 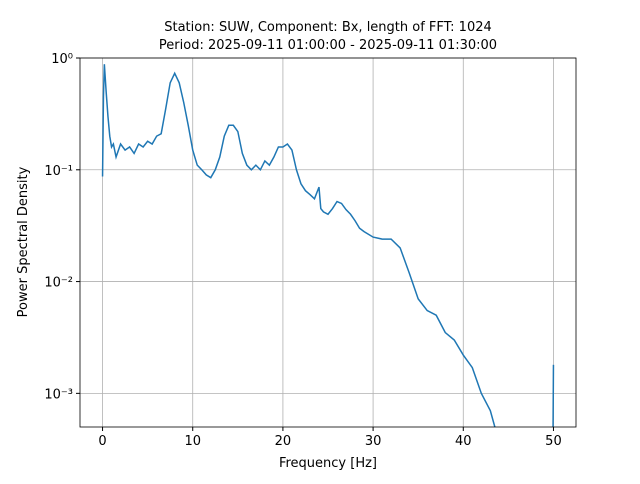 What do you see at coordinates (463, 441) in the screenshot?
I see `x-tick-label: 40` at bounding box center [463, 441].